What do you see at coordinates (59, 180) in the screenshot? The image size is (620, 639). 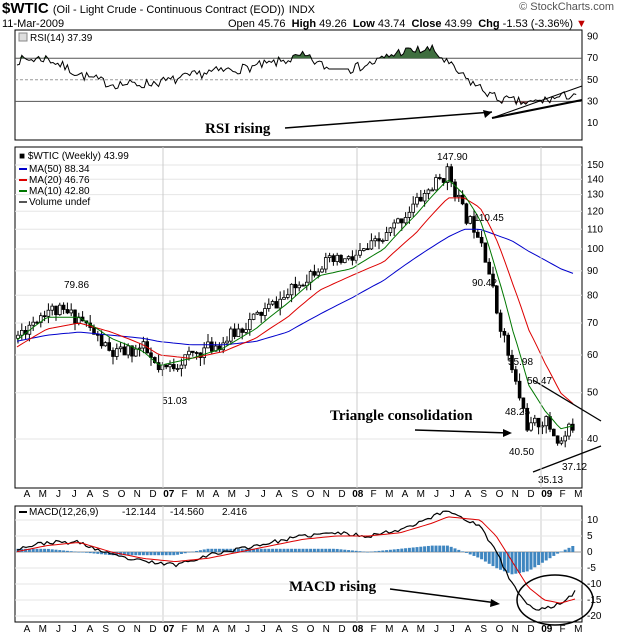 I see `price-legend-entry: MA(20) 46.76` at bounding box center [59, 180].